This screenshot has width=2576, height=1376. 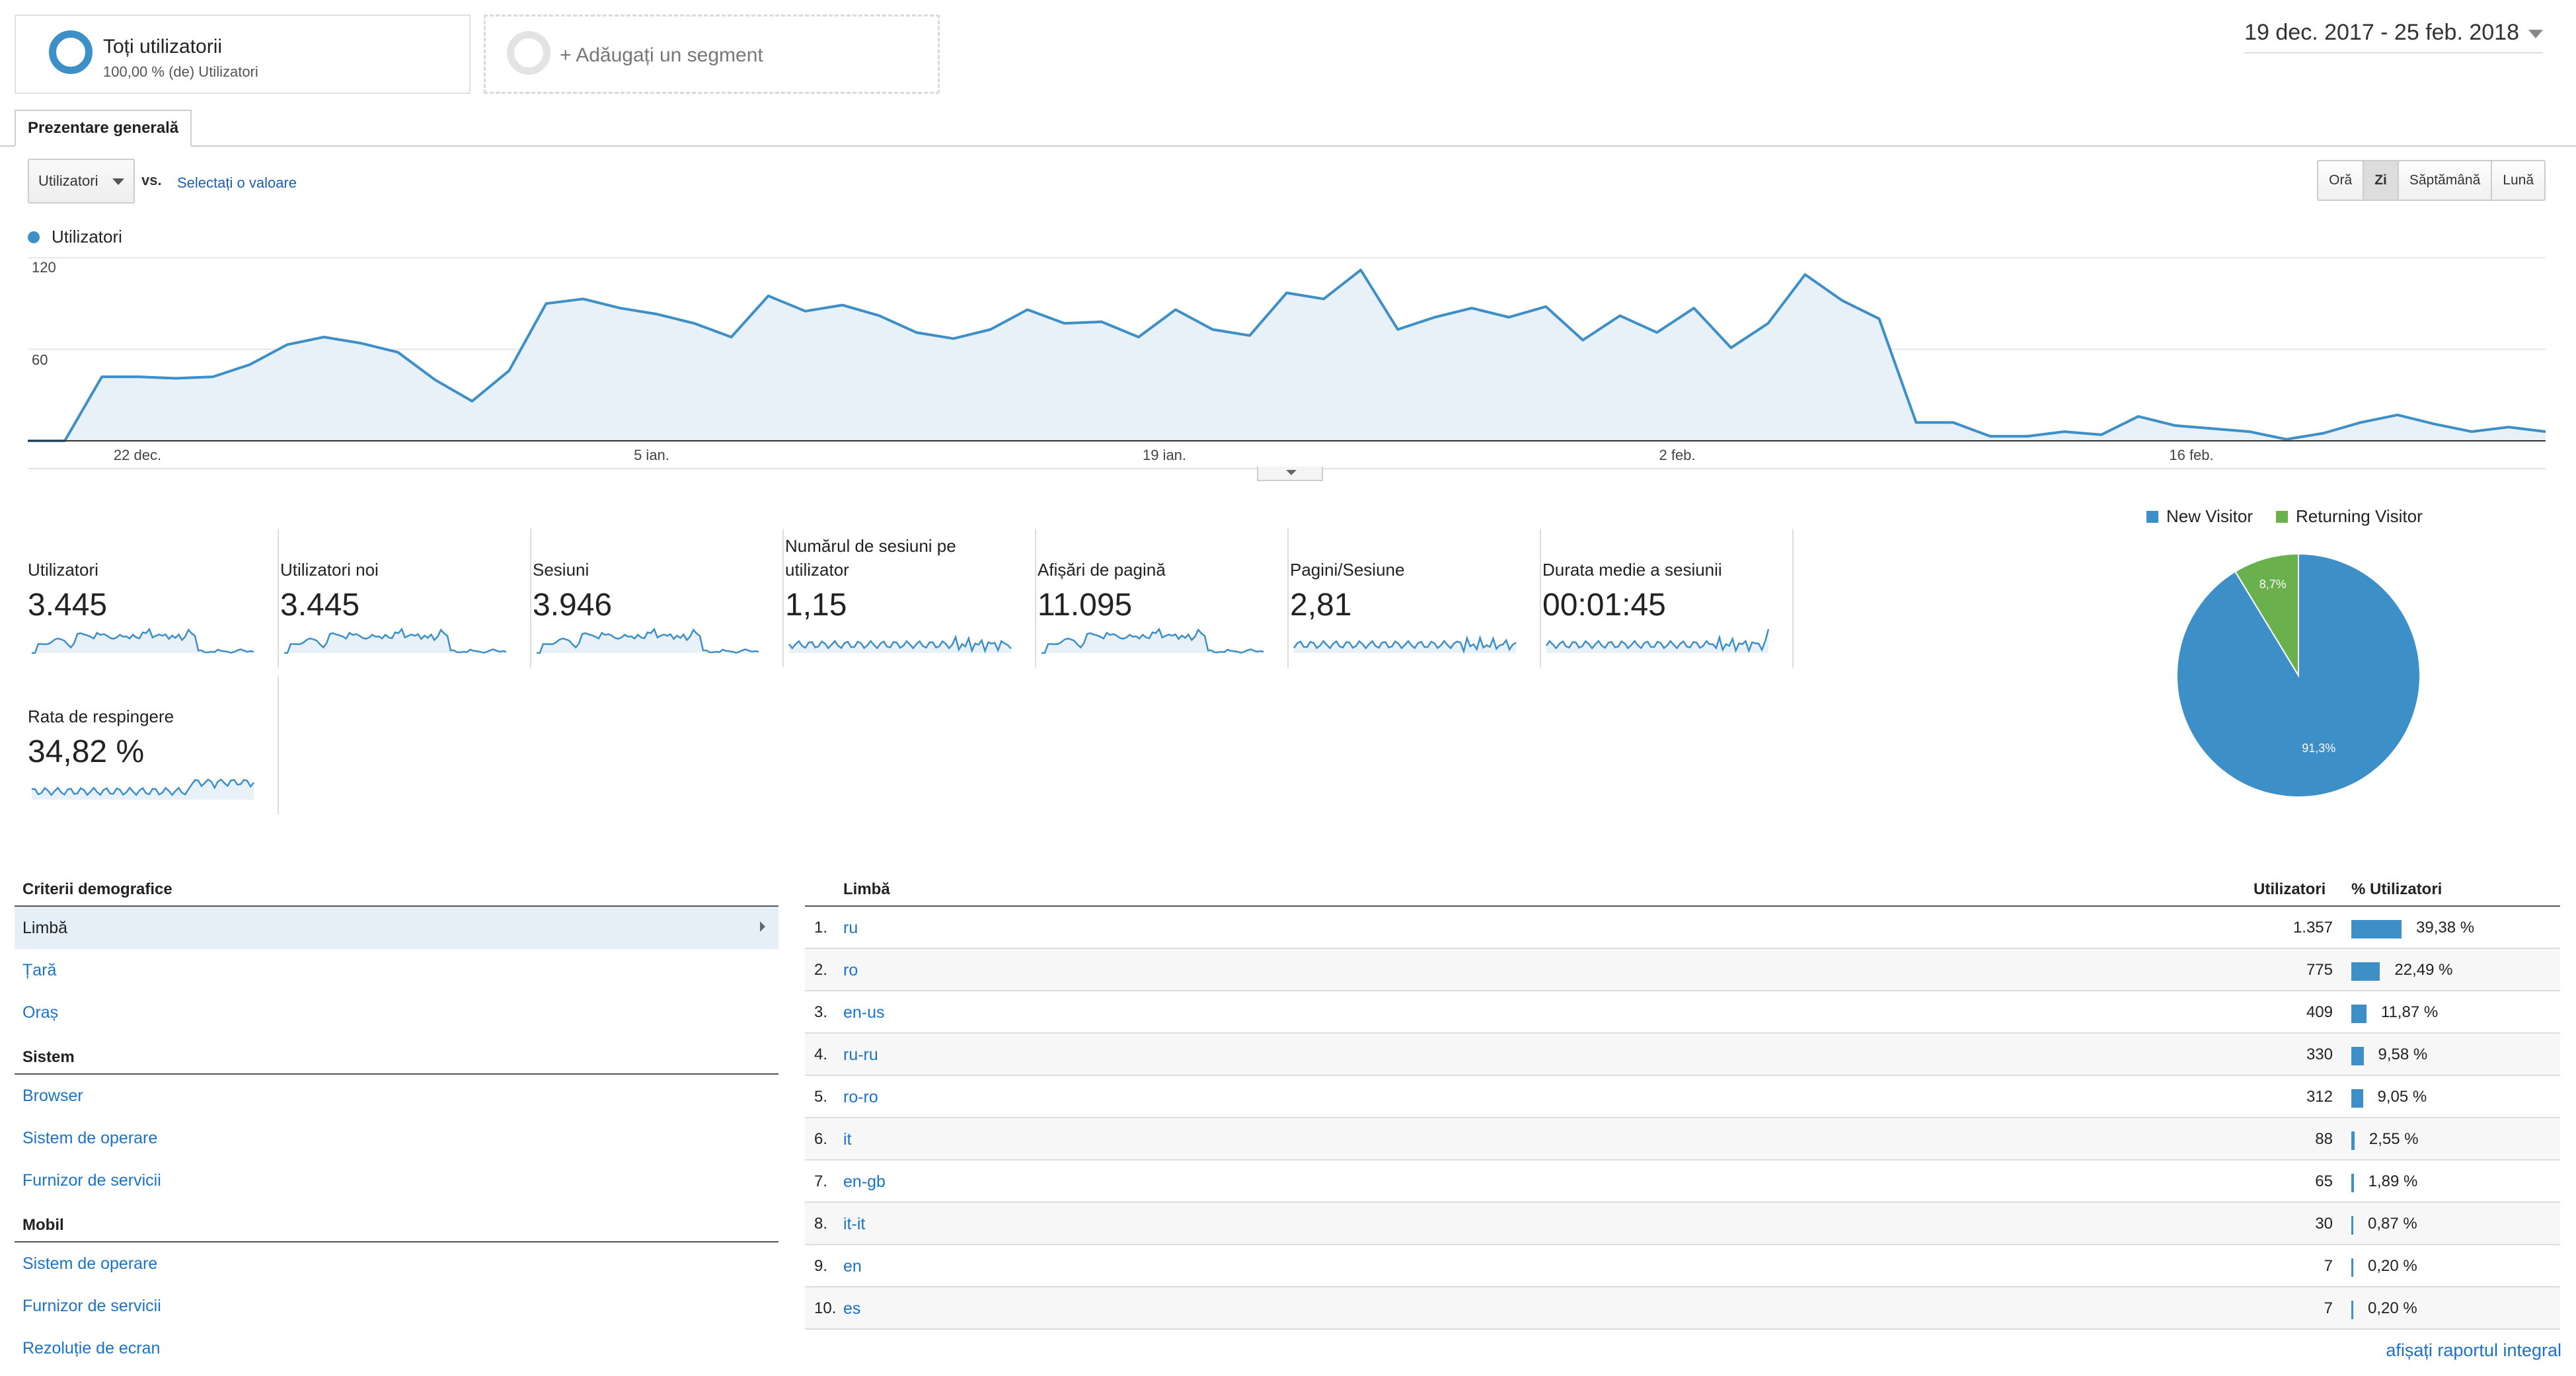 What do you see at coordinates (1347, 570) in the screenshot?
I see `scorecard-label: Pagini/Sesiune` at bounding box center [1347, 570].